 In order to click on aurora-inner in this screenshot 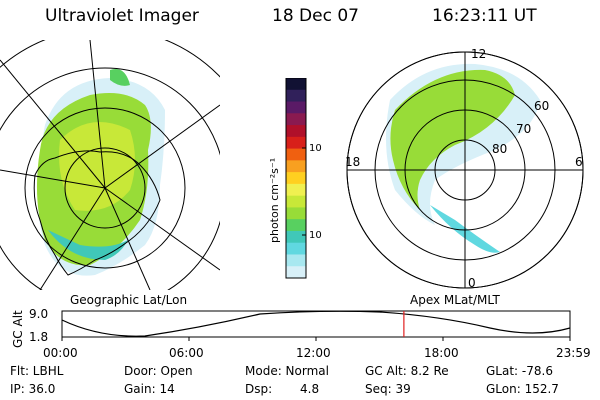, I will do `click(97, 166)`.